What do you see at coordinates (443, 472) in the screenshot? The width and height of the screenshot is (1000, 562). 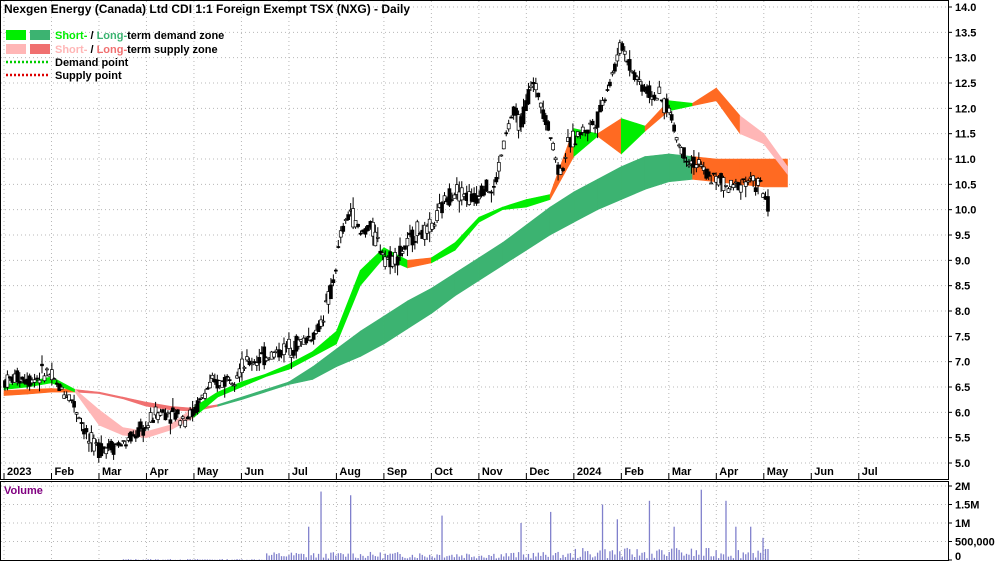 I see `month-label: Oct` at bounding box center [443, 472].